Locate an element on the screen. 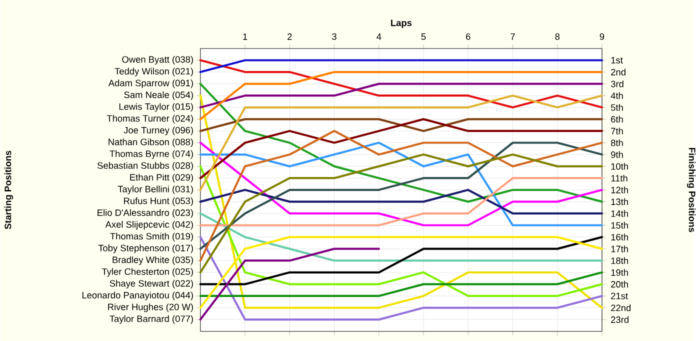 The height and width of the screenshot is (341, 700). y-tick-label: 4th is located at coordinates (616, 95).